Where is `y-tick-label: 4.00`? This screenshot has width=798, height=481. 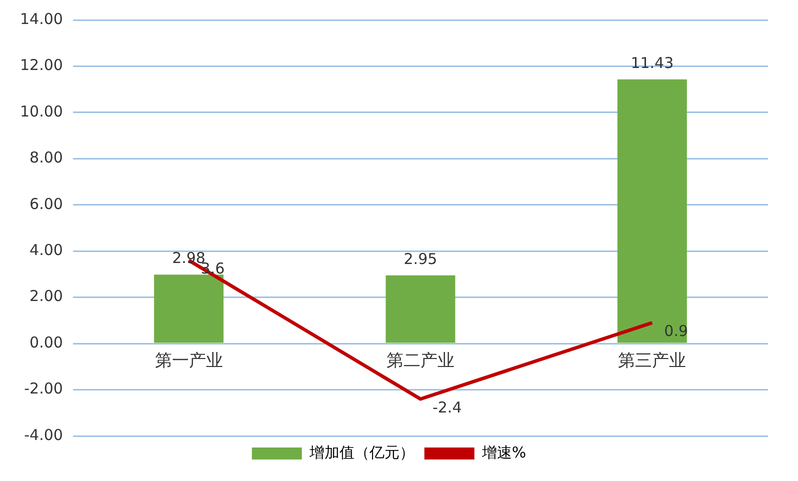 y-tick-label: 4.00 is located at coordinates (46, 250).